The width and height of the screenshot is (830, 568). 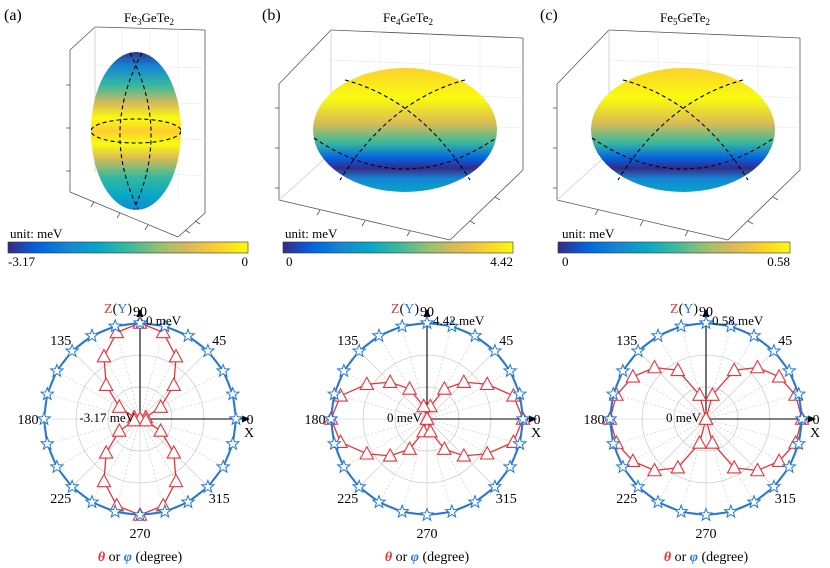 What do you see at coordinates (706, 557) in the screenshot?
I see `polar-c-axis-title: θ or φ (degree)` at bounding box center [706, 557].